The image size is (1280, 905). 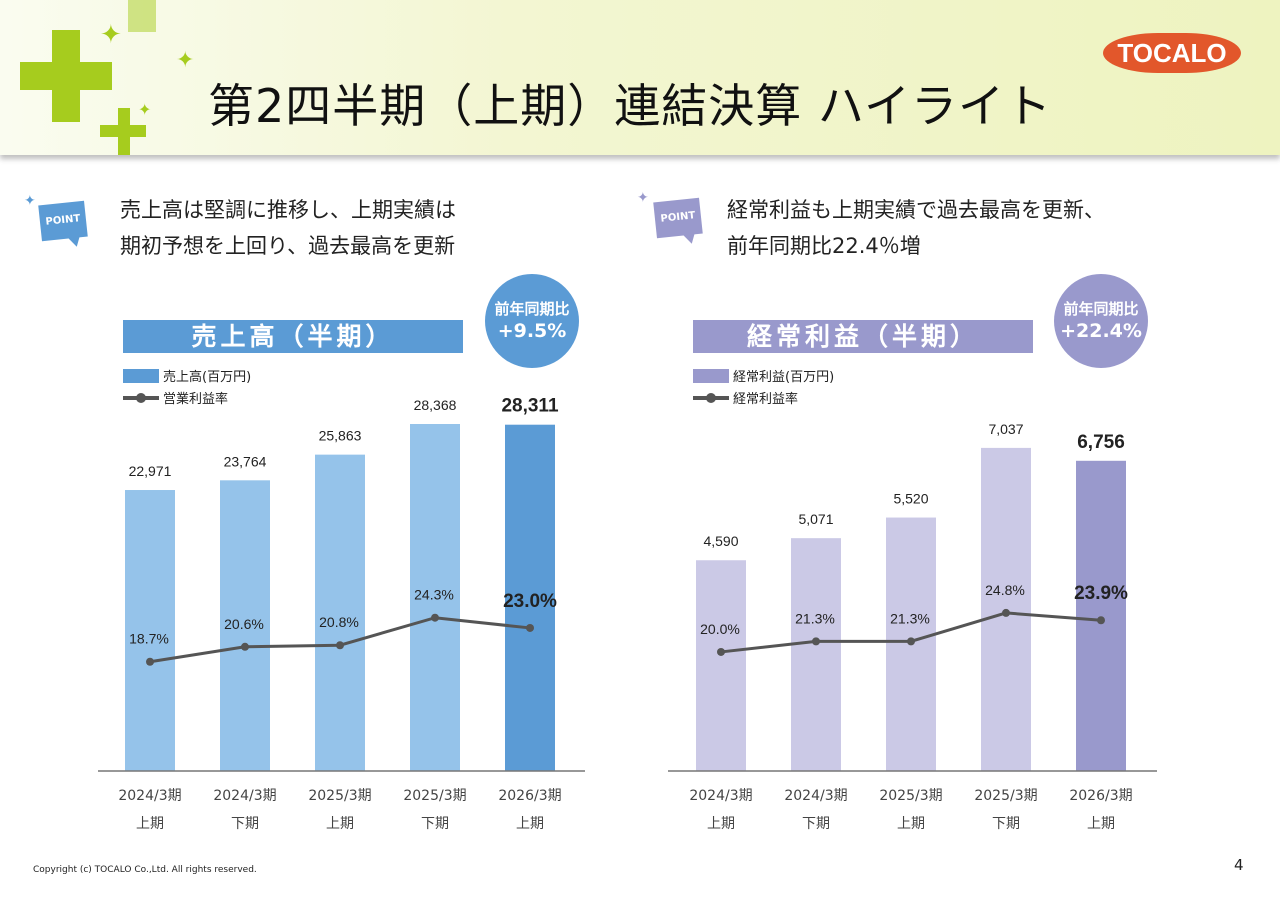 What do you see at coordinates (1101, 442) in the screenshot?
I see `bar-value-label: 6,756` at bounding box center [1101, 442].